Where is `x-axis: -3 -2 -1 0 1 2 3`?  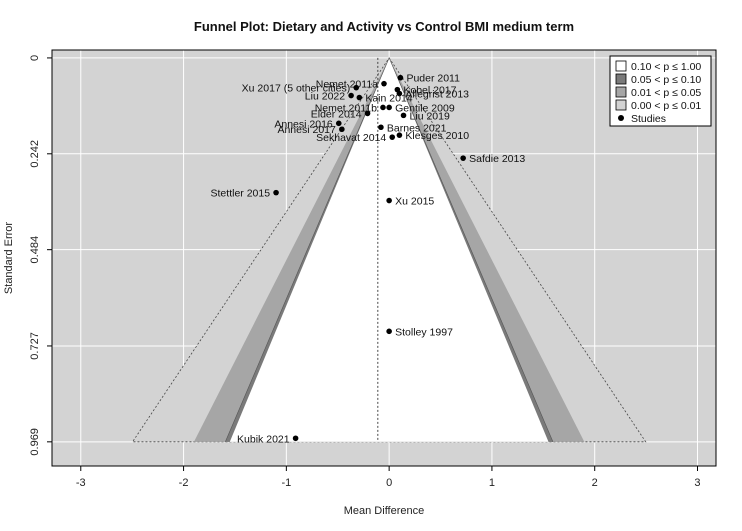
x-axis: -3 -2 -1 0 1 2 3 is located at coordinates (388, 477).